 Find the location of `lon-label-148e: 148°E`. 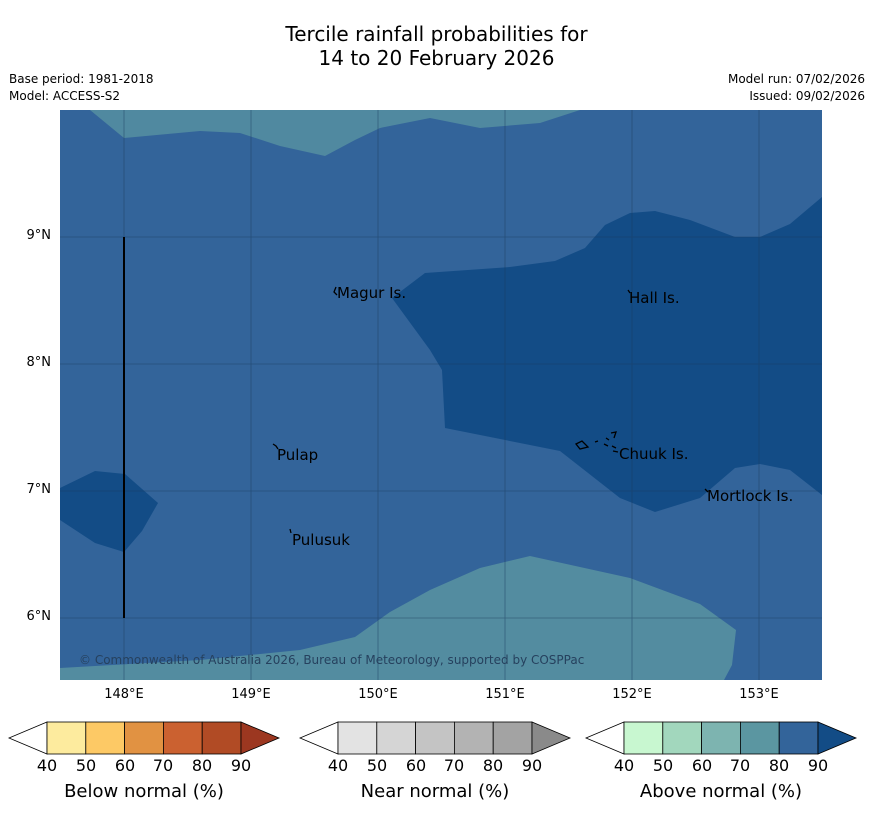

lon-label-148e: 148°E is located at coordinates (124, 694).